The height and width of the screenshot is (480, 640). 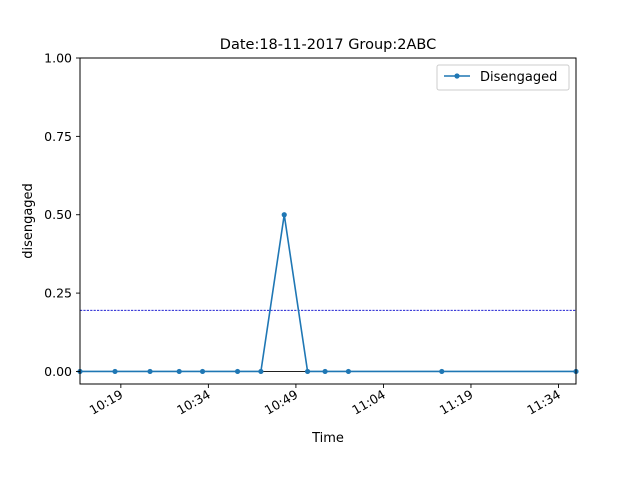 What do you see at coordinates (328, 45) in the screenshot?
I see `chart-title: Date:18-11-2017 Group:2ABC` at bounding box center [328, 45].